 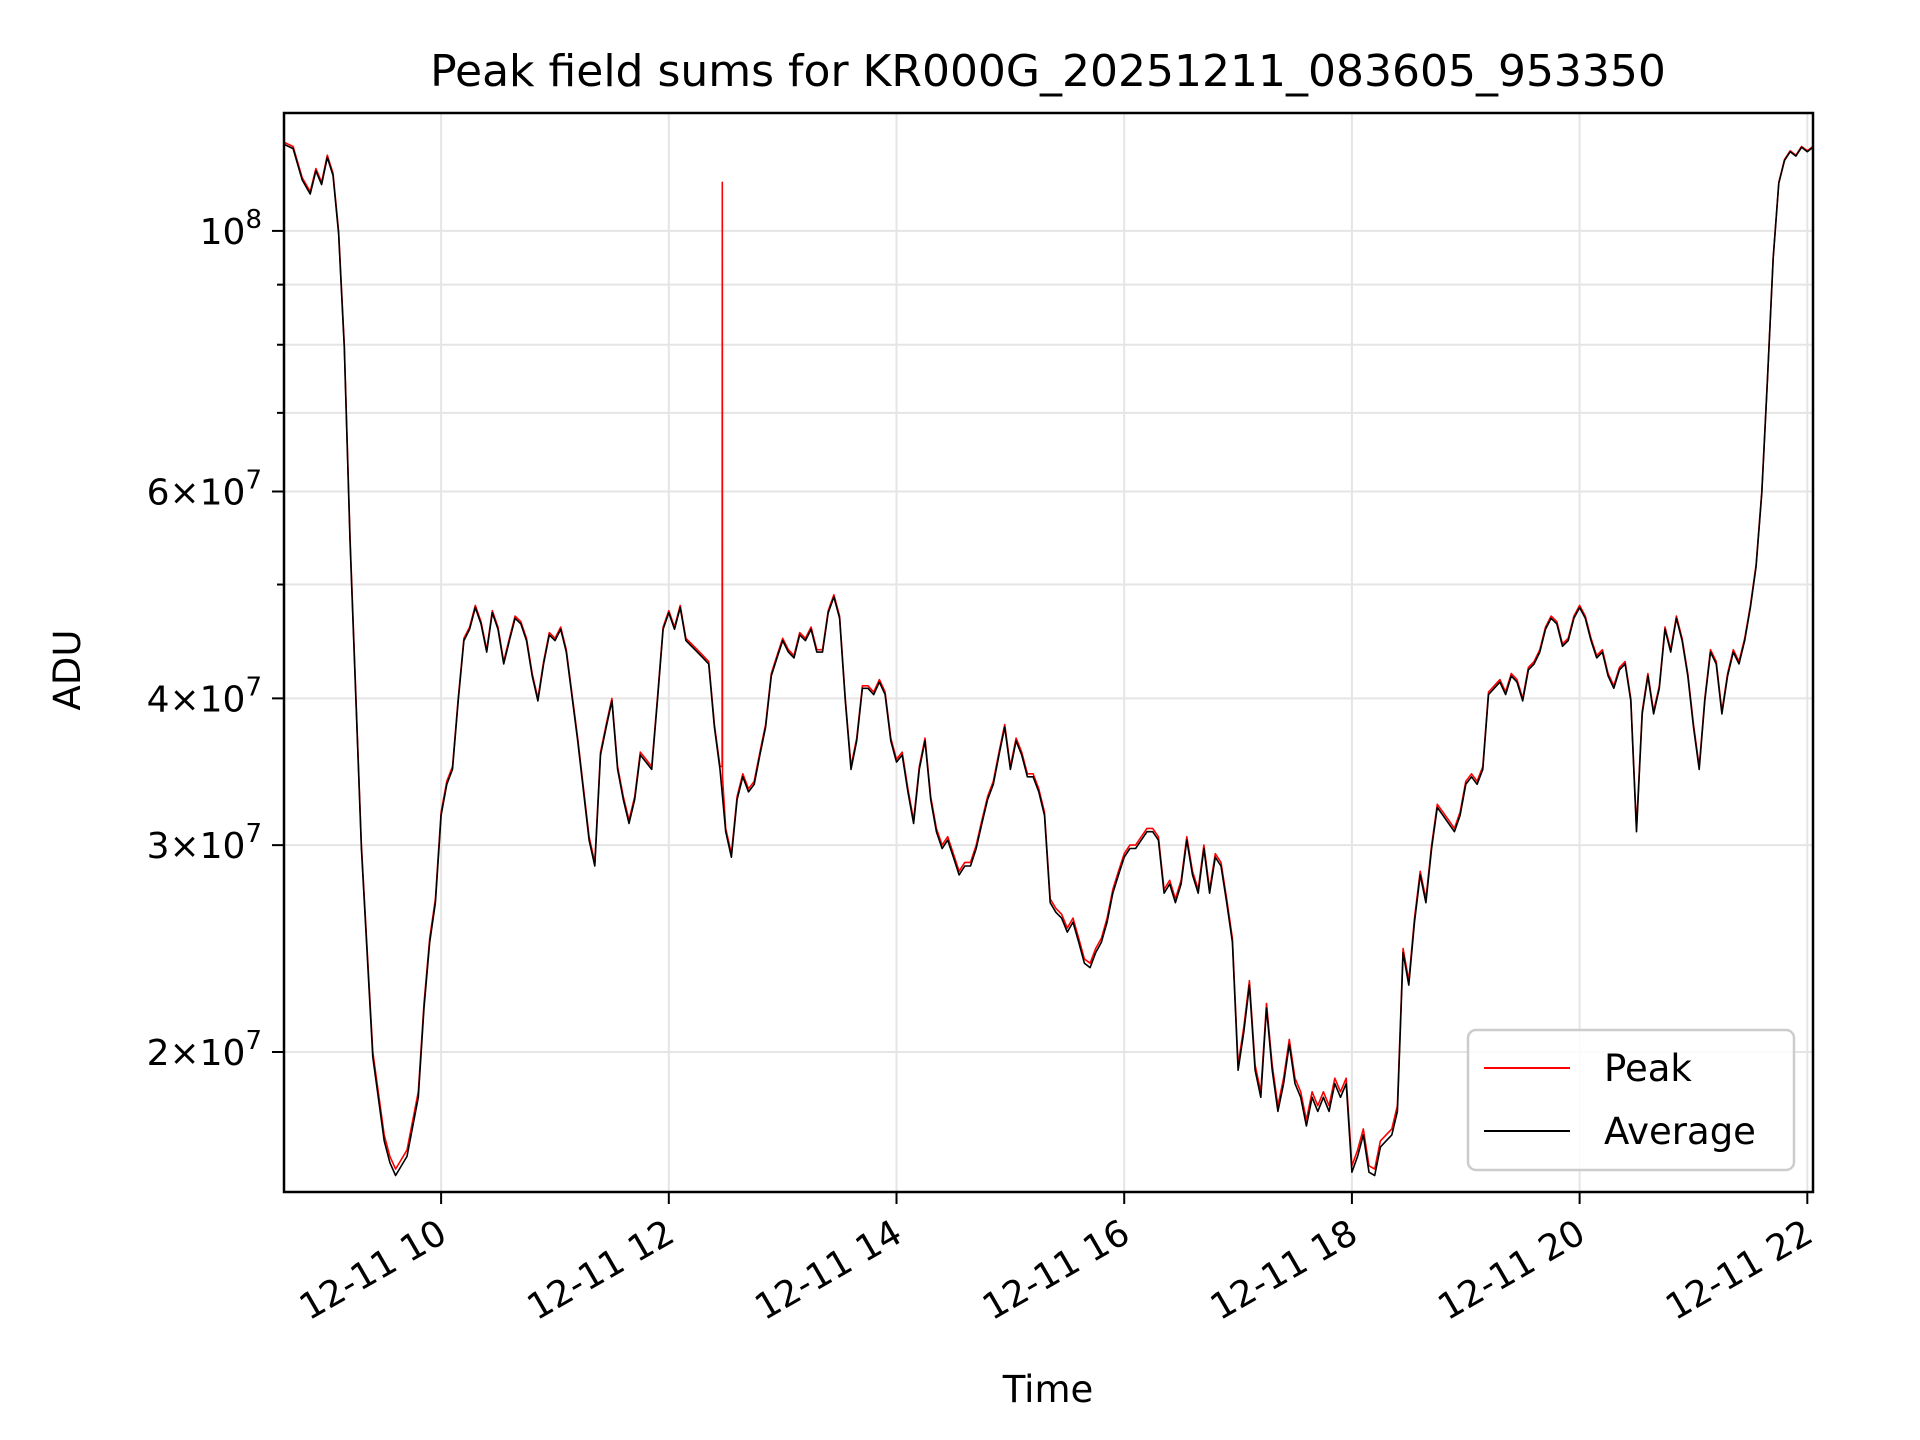 I want to click on y-tick-label: 4×107, so click(x=204, y=696).